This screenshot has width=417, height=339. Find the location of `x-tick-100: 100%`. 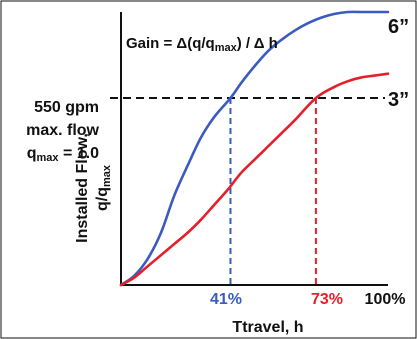

x-tick-100: 100% is located at coordinates (385, 299).